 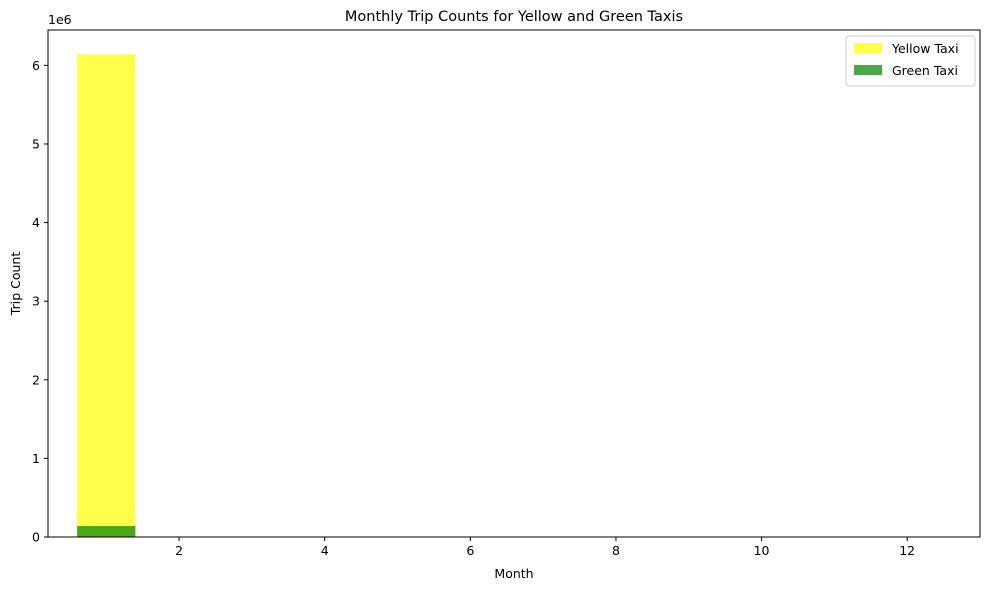 What do you see at coordinates (616, 550) in the screenshot?
I see `x-tick-label: 8` at bounding box center [616, 550].